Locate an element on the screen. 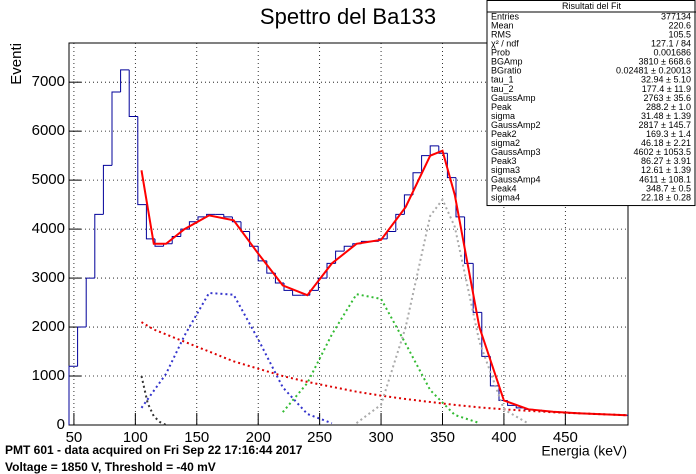 The width and height of the screenshot is (696, 474). stats-label: sigma2 is located at coordinates (505, 143).